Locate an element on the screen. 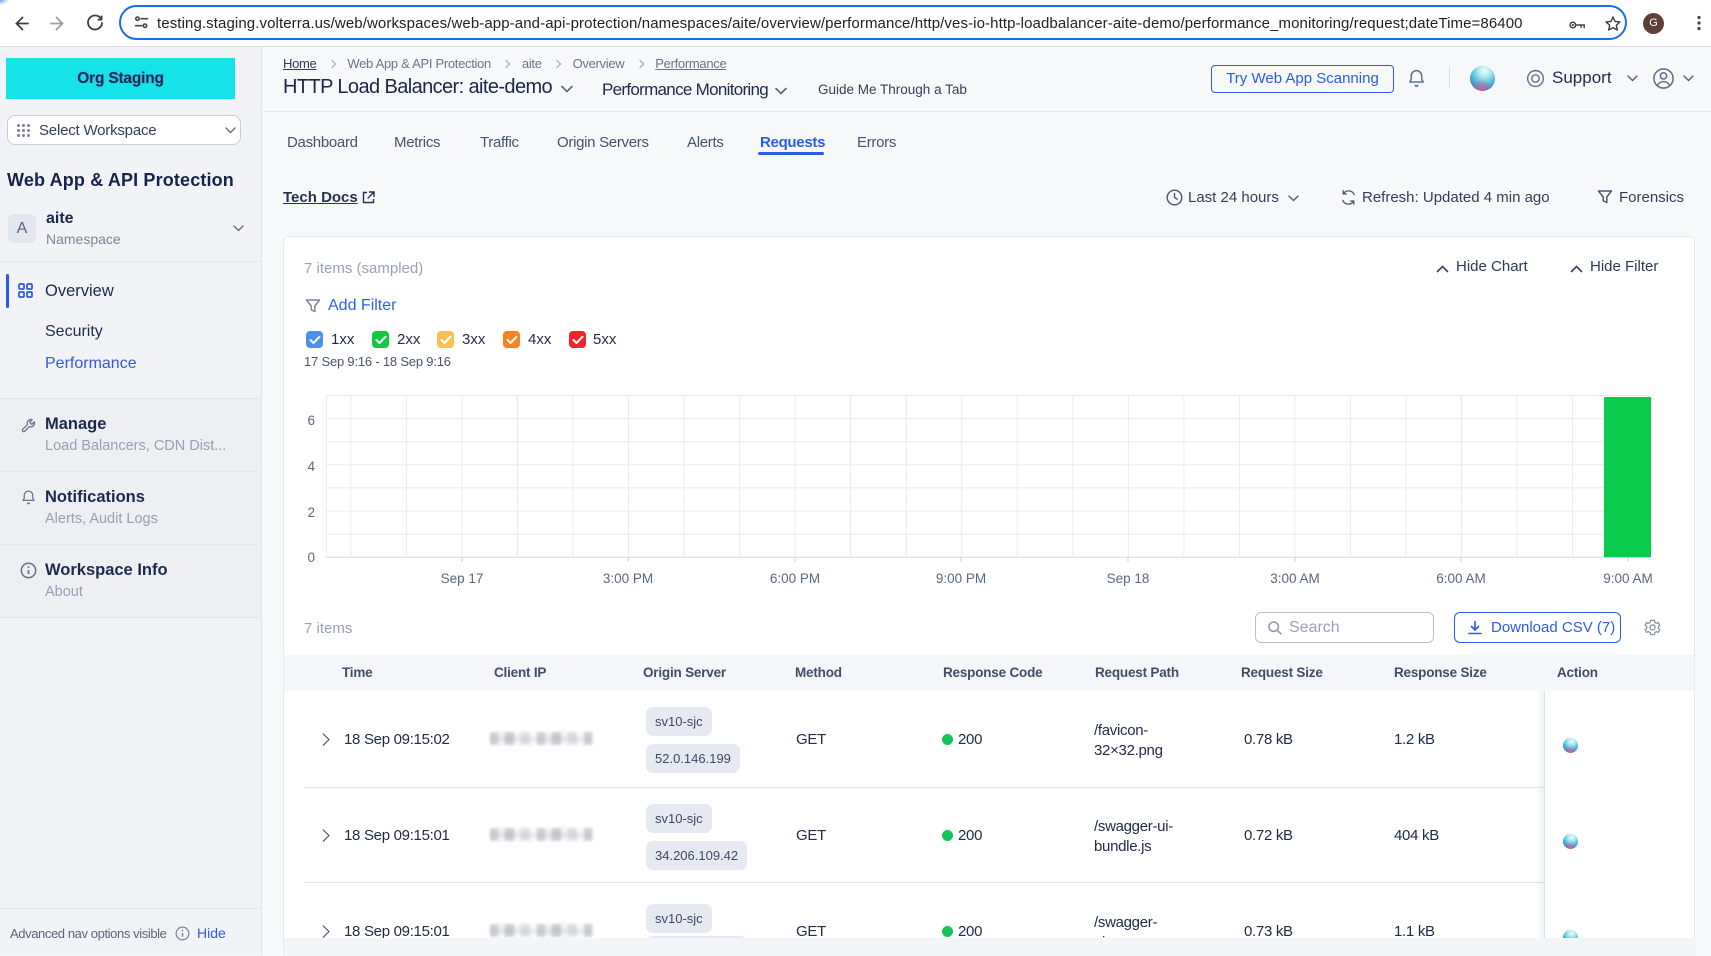 The width and height of the screenshot is (1711, 956). svg-text: 6 is located at coordinates (311, 420).